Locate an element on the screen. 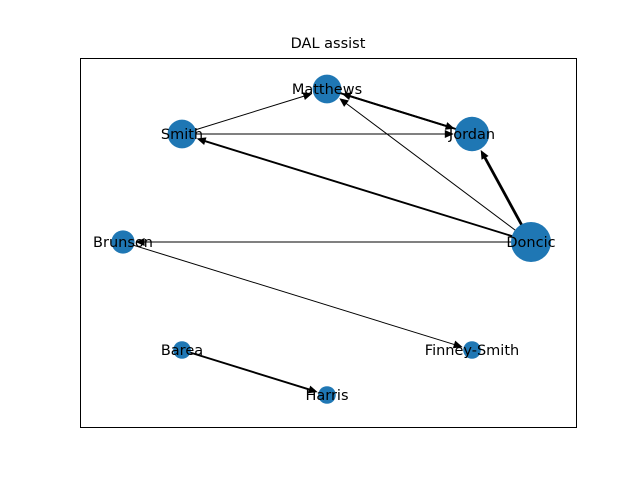 Image resolution: width=640 pixels, height=484 pixels. node-smith is located at coordinates (182, 134).